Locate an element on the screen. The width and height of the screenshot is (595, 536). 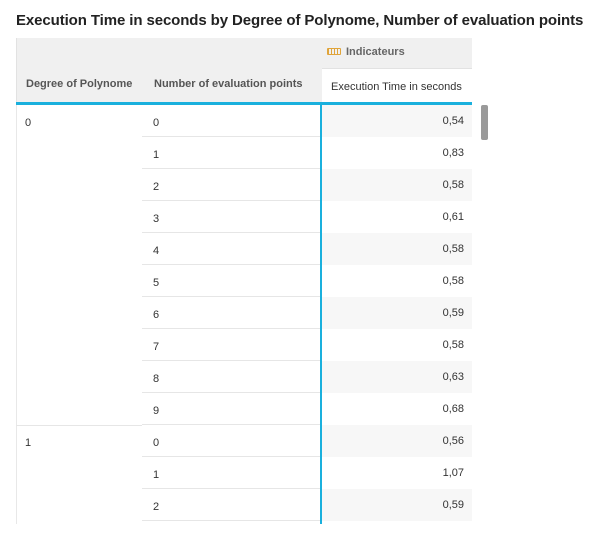
cell-value-container: 0,54 is located at coordinates (397, 121).